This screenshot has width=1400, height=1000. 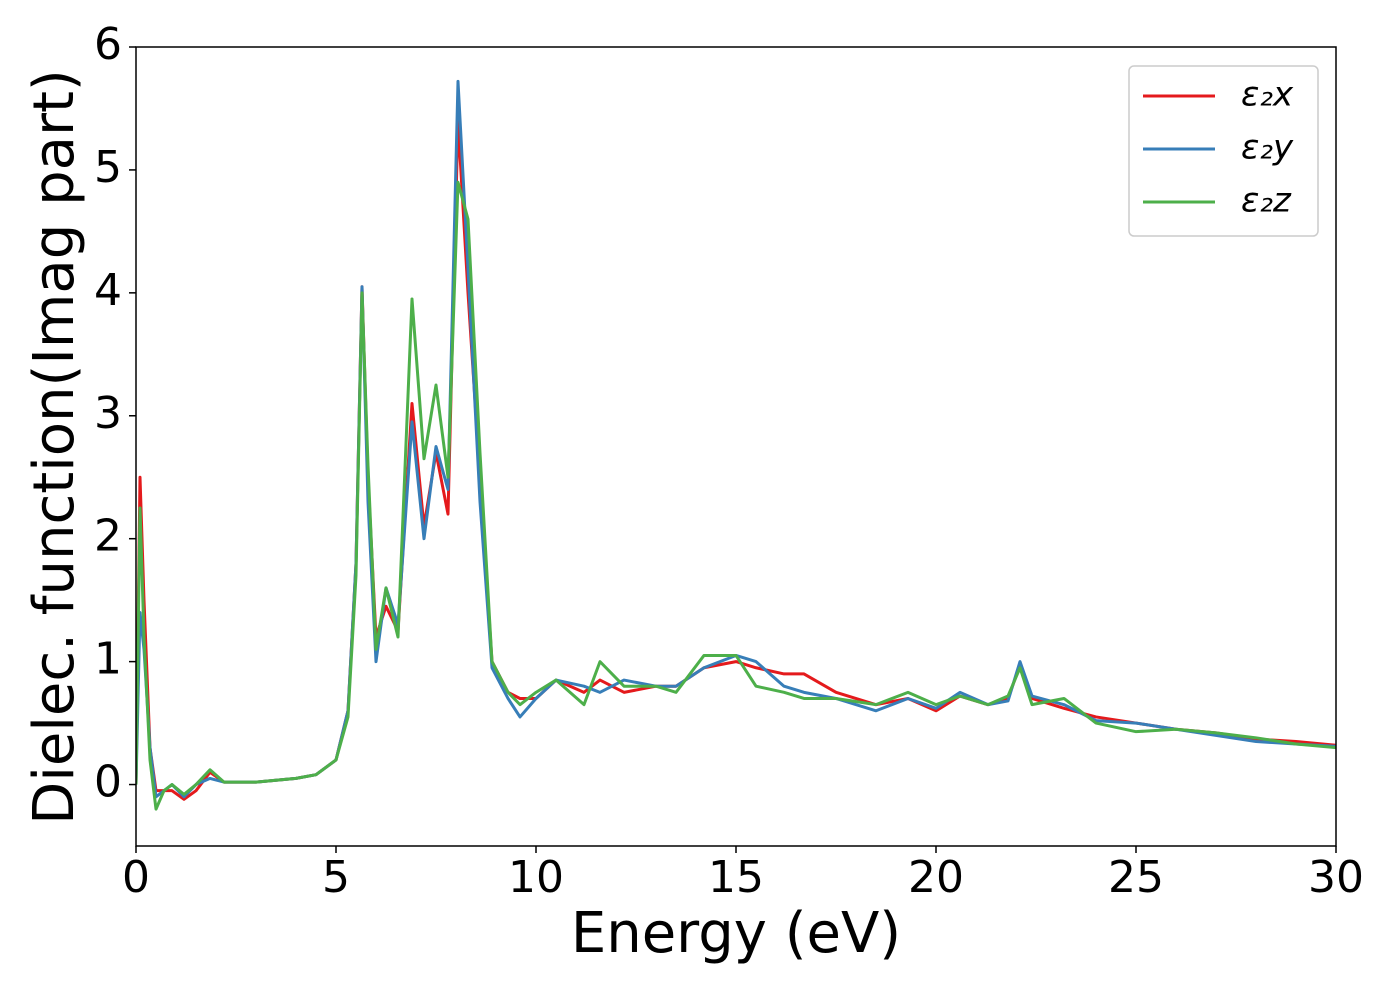 What do you see at coordinates (108, 782) in the screenshot?
I see `y-tick-label: 0` at bounding box center [108, 782].